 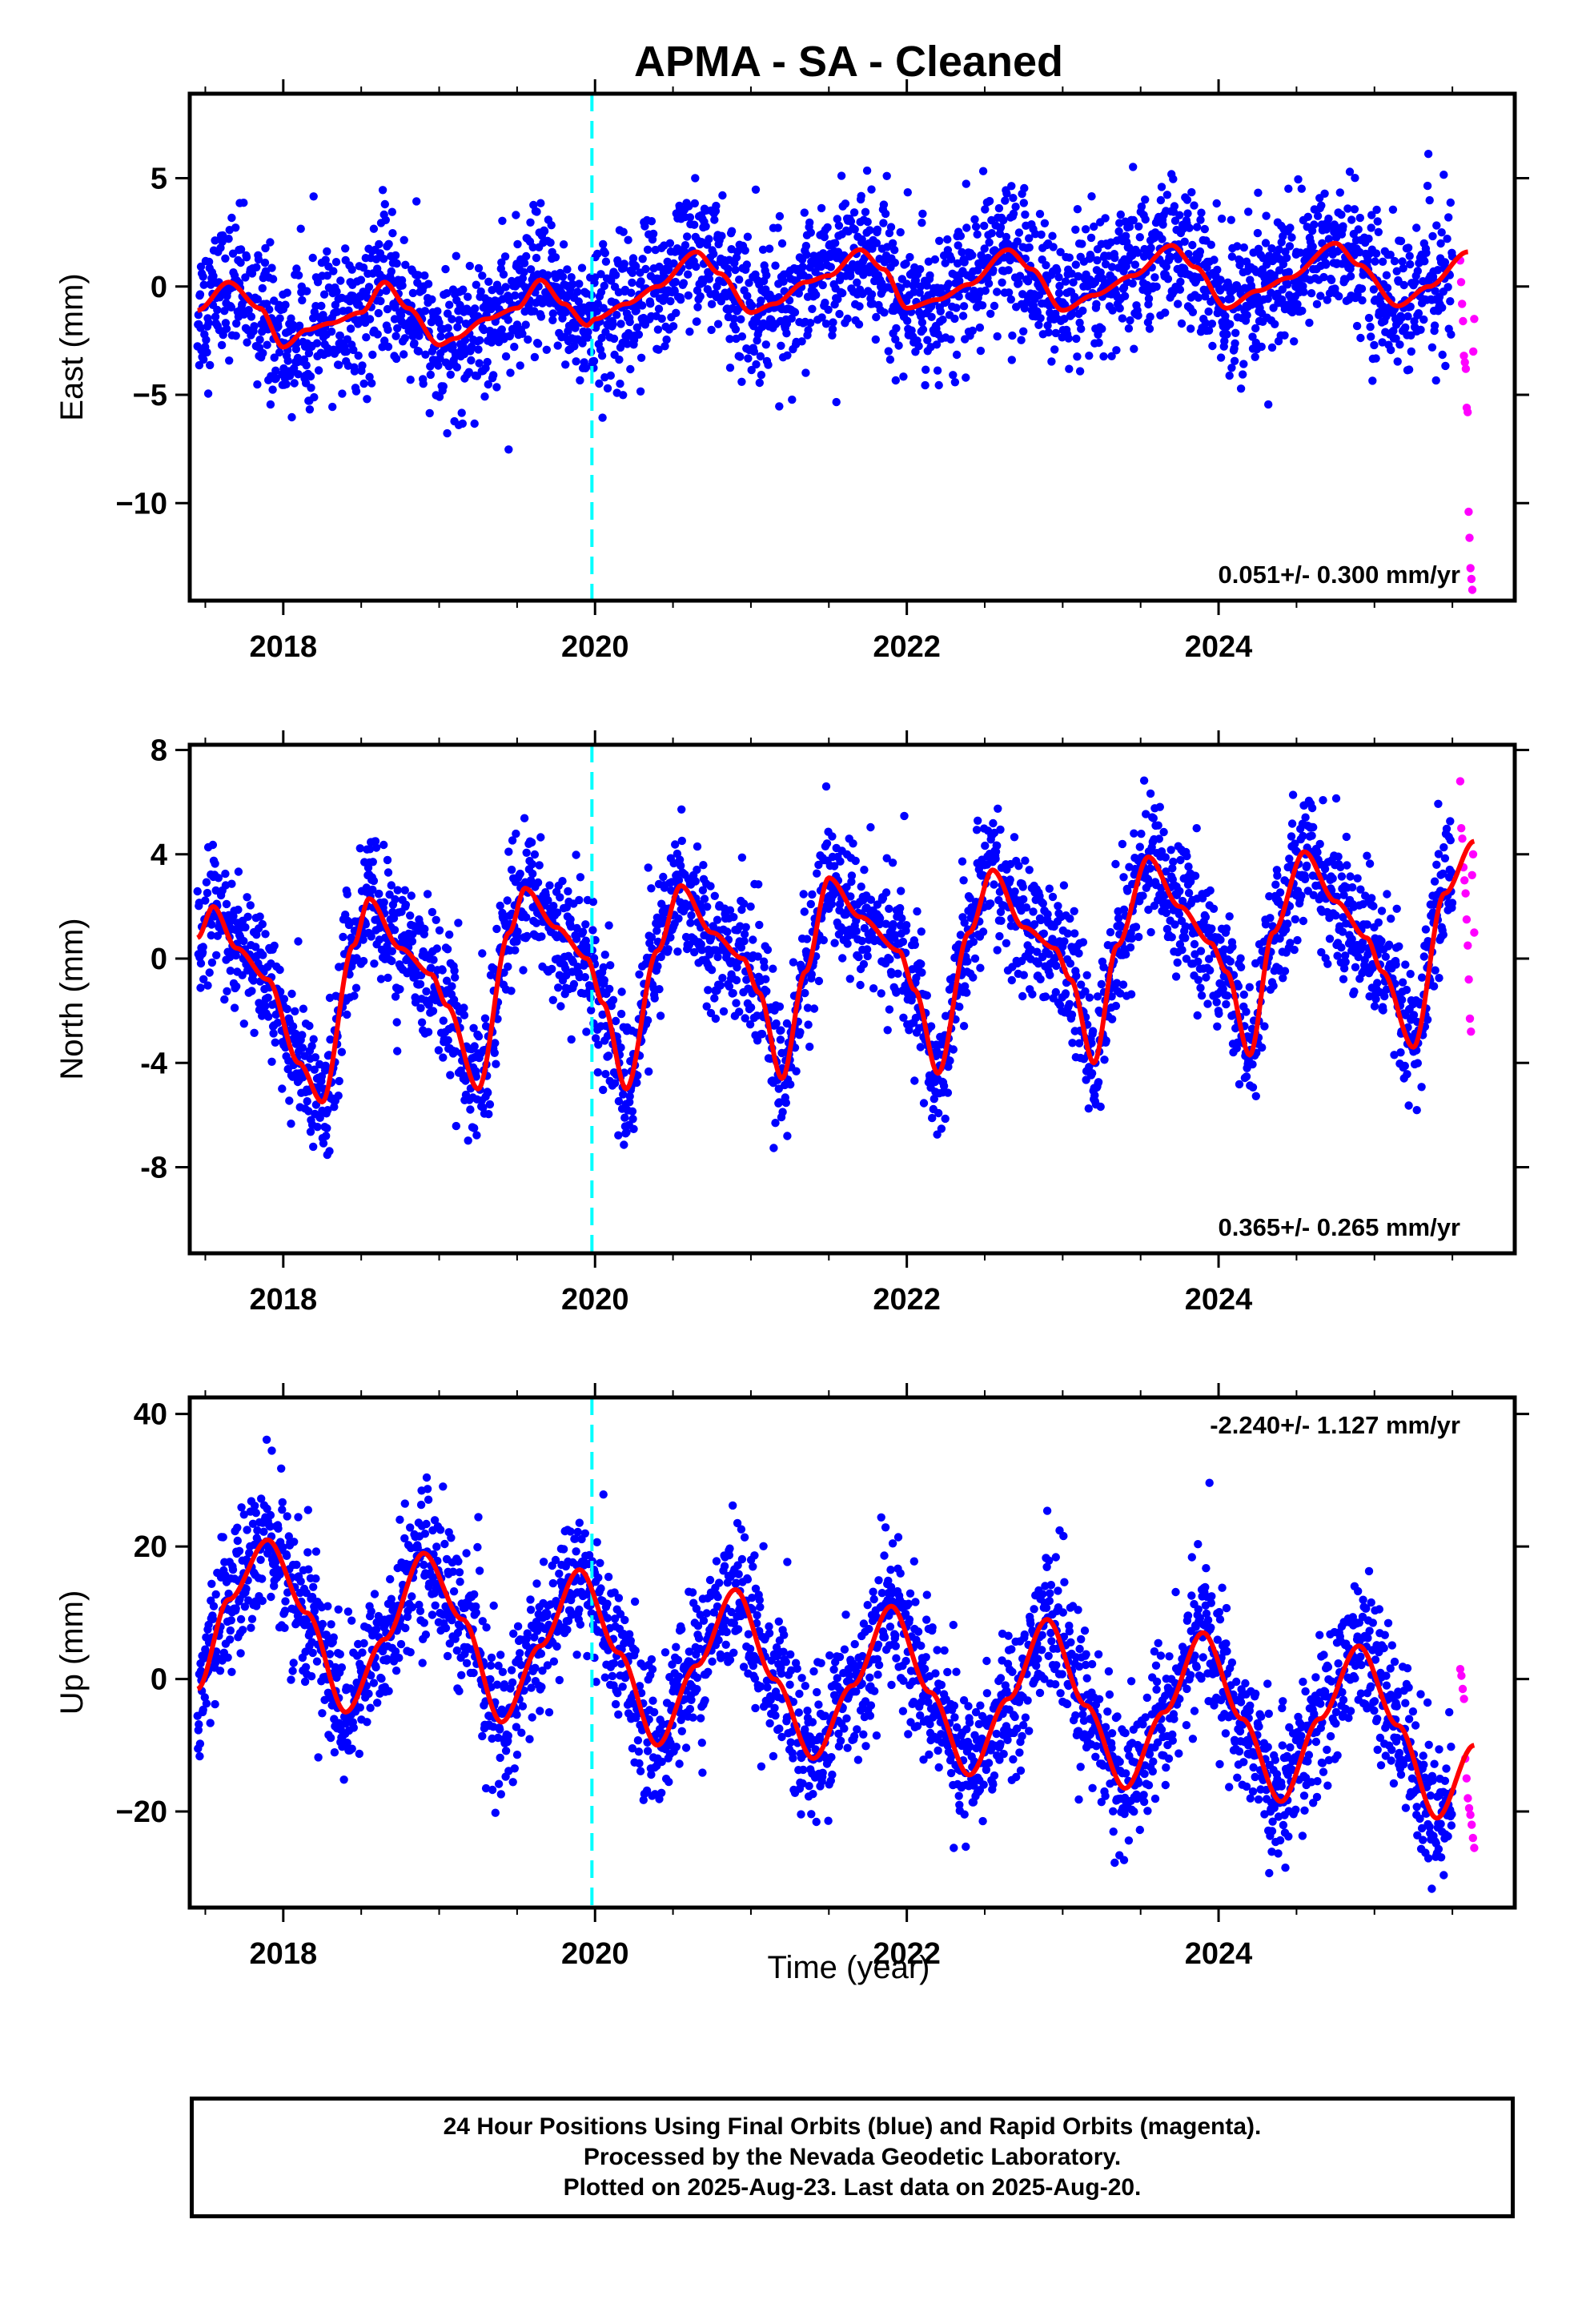 I want to click on model-fit-line, so click(x=832, y=295).